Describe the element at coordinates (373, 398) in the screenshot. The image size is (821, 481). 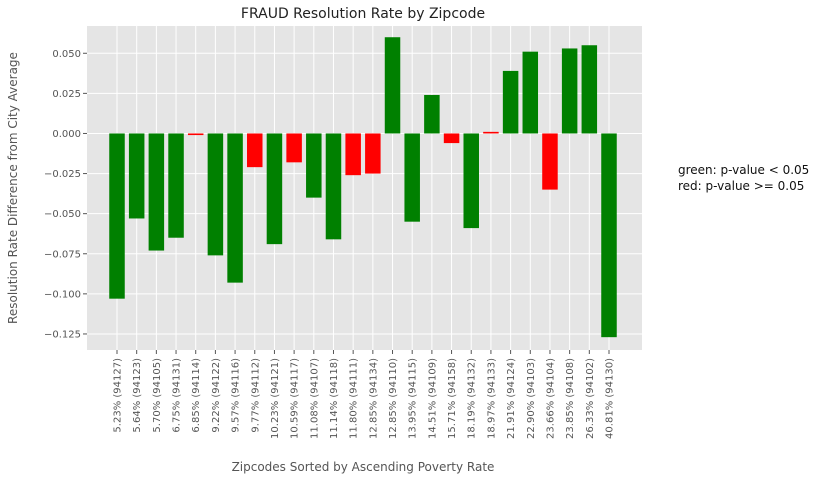
I see `x-tick-label: 12.85% (94134)` at that location.